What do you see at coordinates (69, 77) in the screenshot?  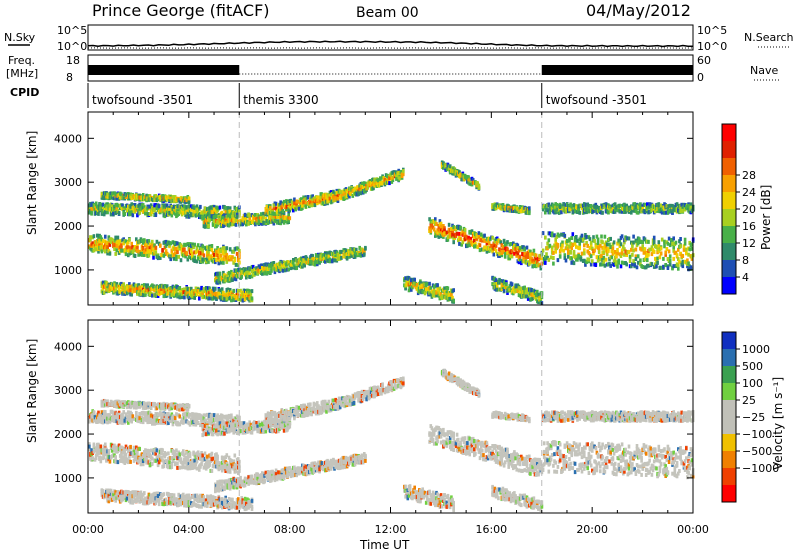 I see `freq-tick-bottom: 8` at bounding box center [69, 77].